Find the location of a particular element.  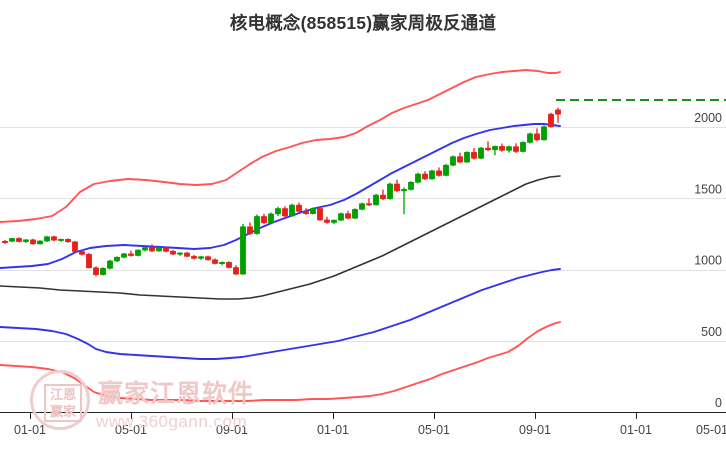

y-axis-labels: 0 500 1000 1500 2000 is located at coordinates (708, 260).